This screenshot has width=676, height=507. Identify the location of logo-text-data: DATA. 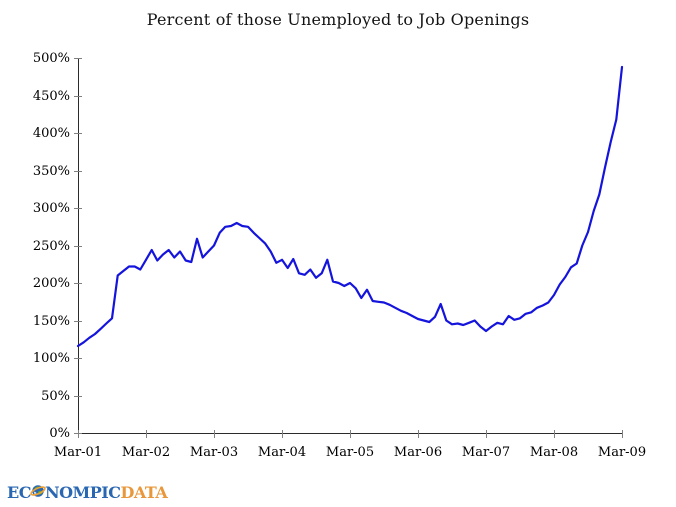
(144, 492).